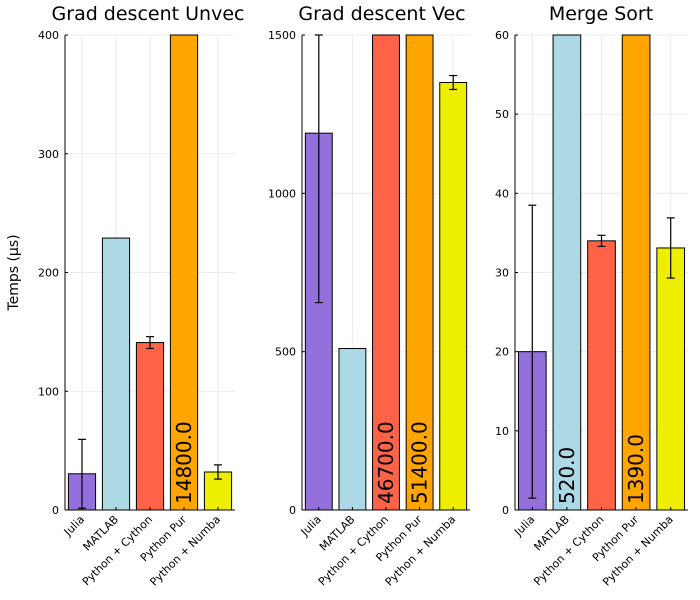 Image resolution: width=700 pixels, height=600 pixels. Describe the element at coordinates (48, 154) in the screenshot. I see `y-tick-label: 300` at that location.